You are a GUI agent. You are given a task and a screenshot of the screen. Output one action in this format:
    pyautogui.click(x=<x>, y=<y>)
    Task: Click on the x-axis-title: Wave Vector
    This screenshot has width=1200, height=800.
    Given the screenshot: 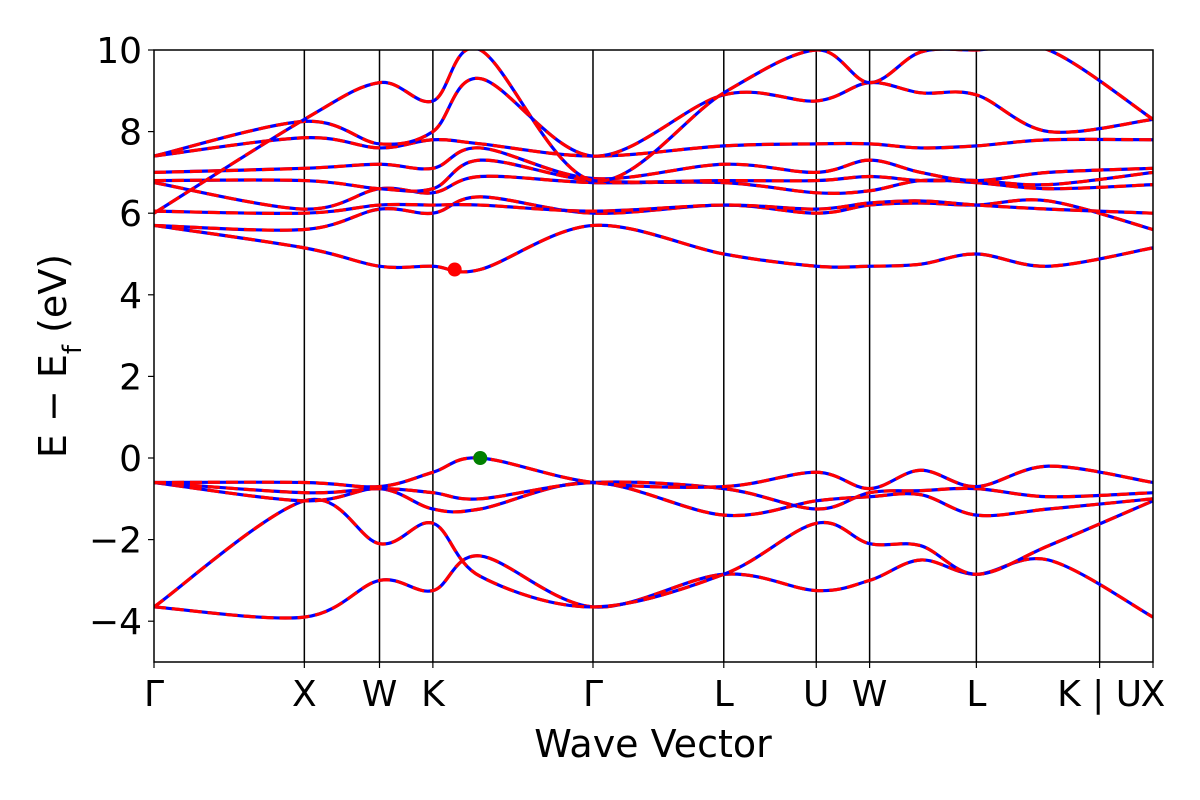 What is the action you would take?
    pyautogui.click(x=653, y=744)
    